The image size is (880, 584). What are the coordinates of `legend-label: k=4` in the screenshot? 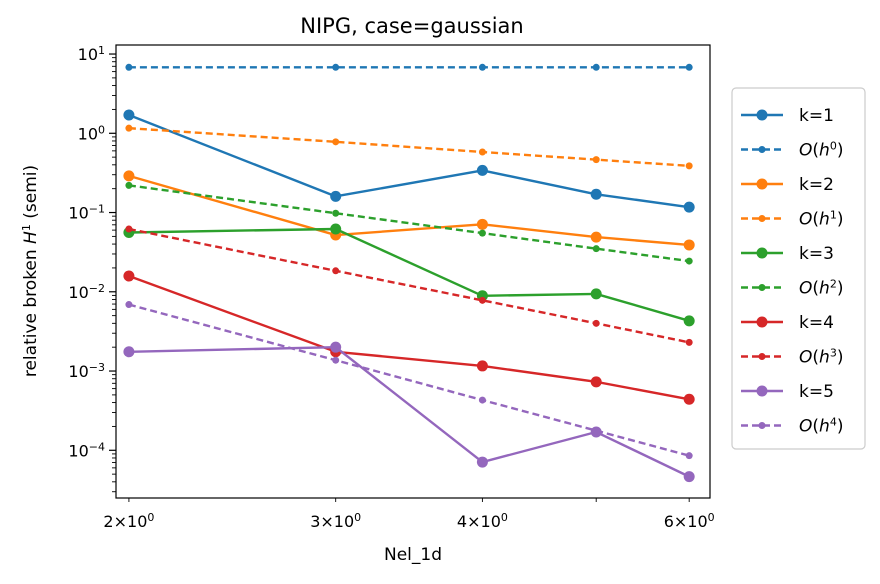 It's located at (816, 323).